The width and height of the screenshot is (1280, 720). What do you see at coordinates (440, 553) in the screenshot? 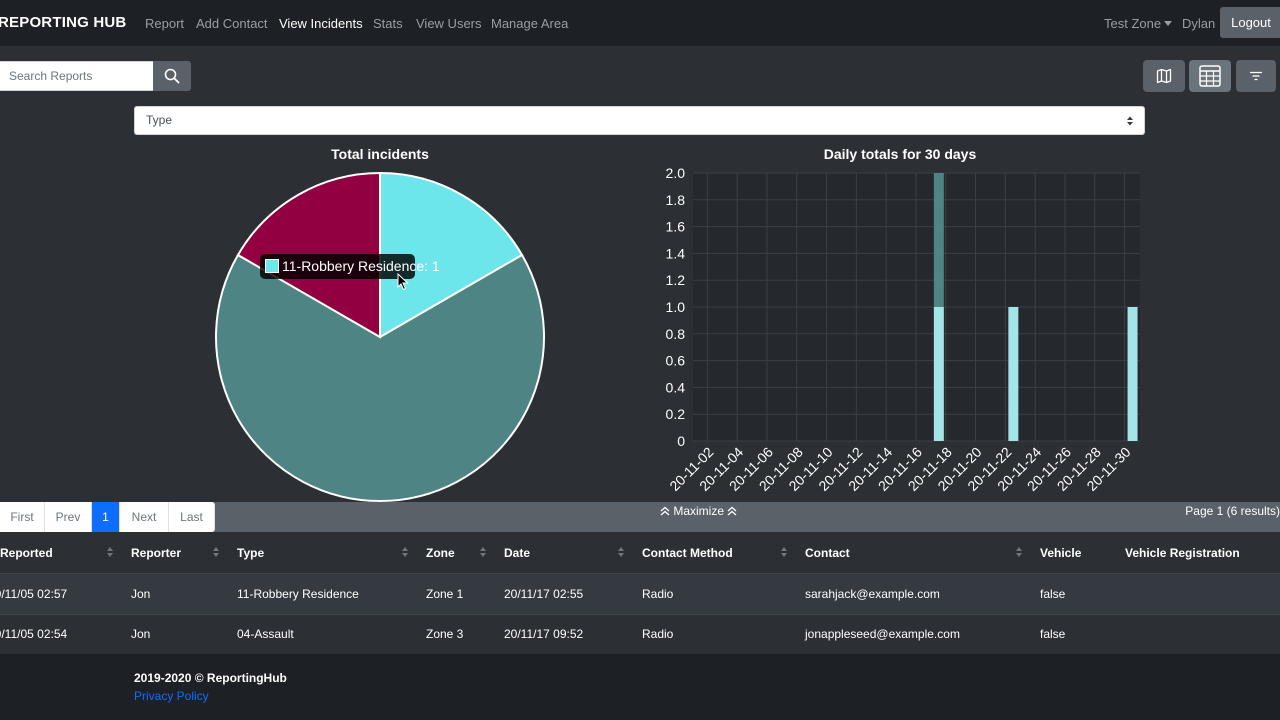
I see `column-header-zone: Zone` at bounding box center [440, 553].